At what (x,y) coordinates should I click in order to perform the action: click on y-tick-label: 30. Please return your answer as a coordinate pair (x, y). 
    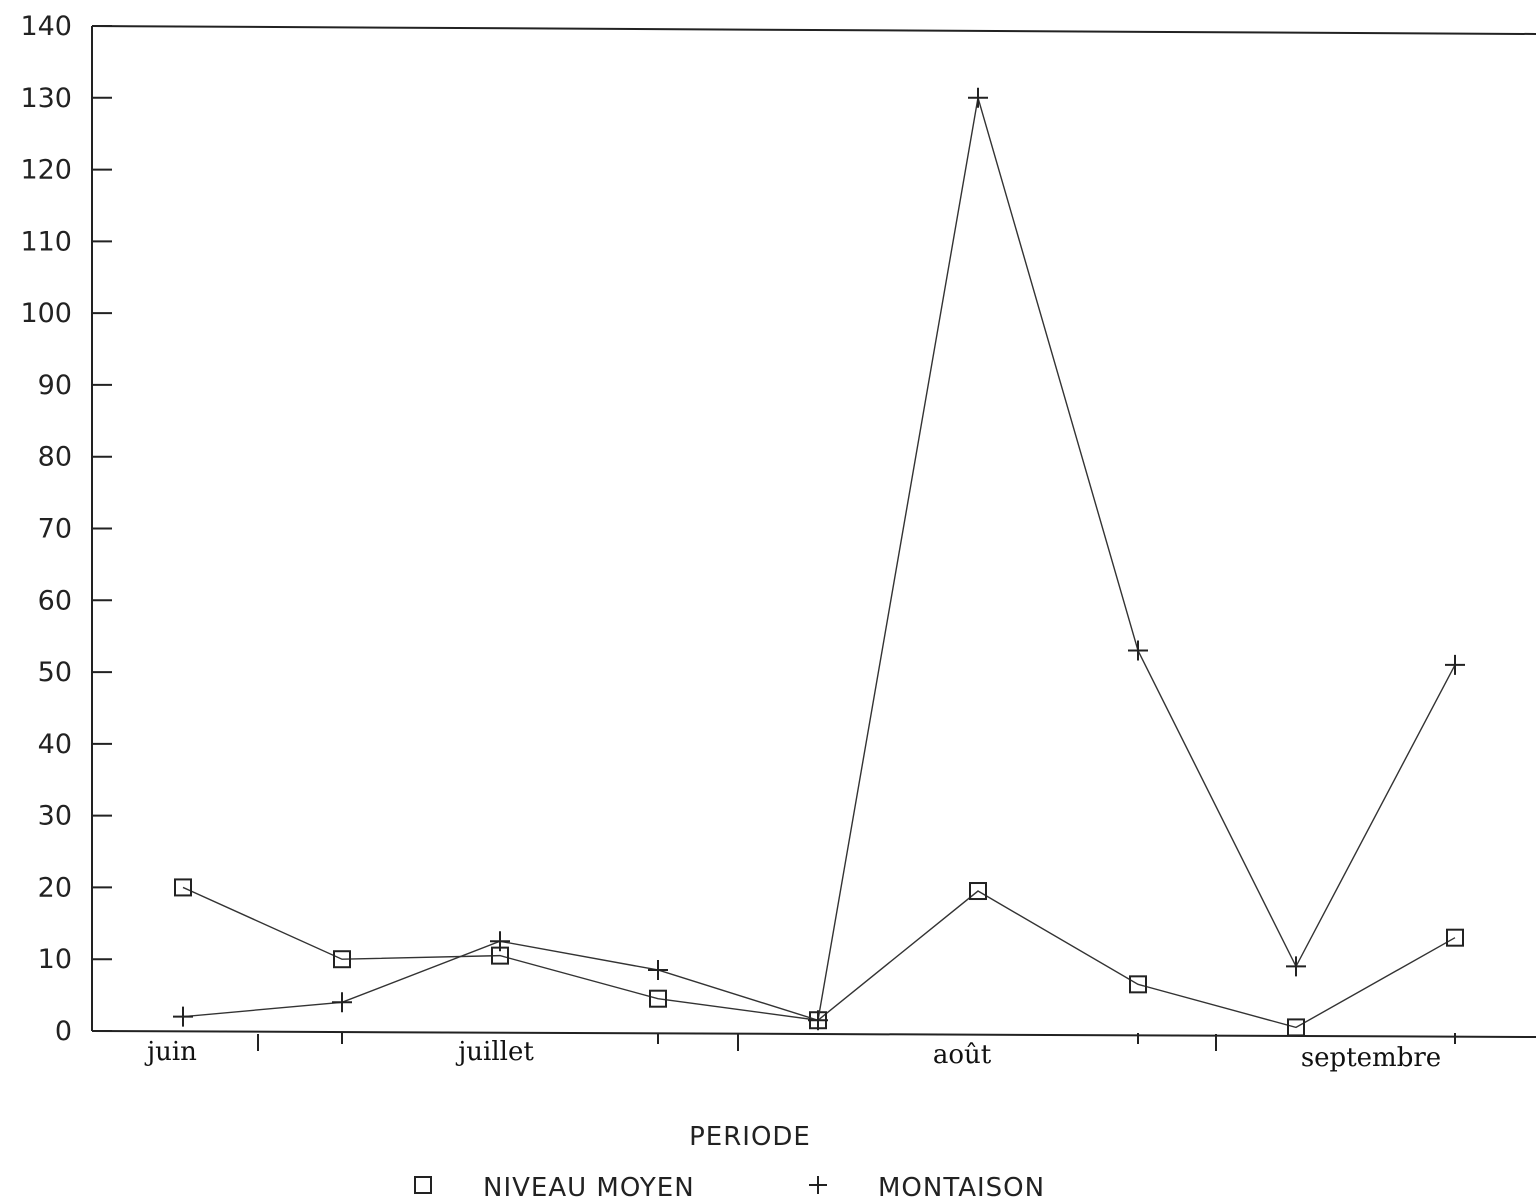
    Looking at the image, I should click on (55, 816).